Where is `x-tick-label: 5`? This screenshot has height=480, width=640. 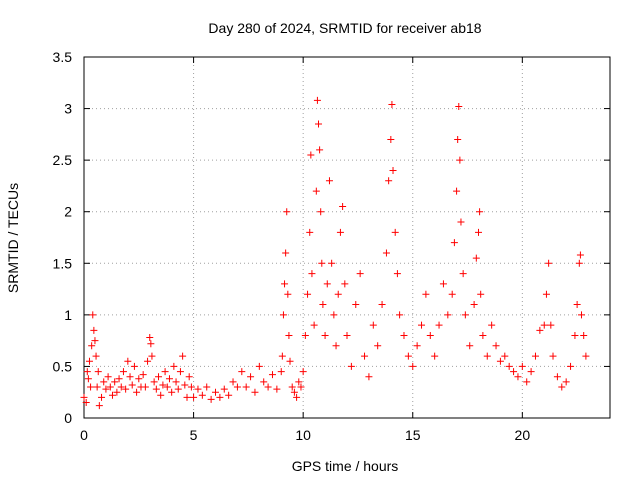
x-tick-label: 5 is located at coordinates (194, 435).